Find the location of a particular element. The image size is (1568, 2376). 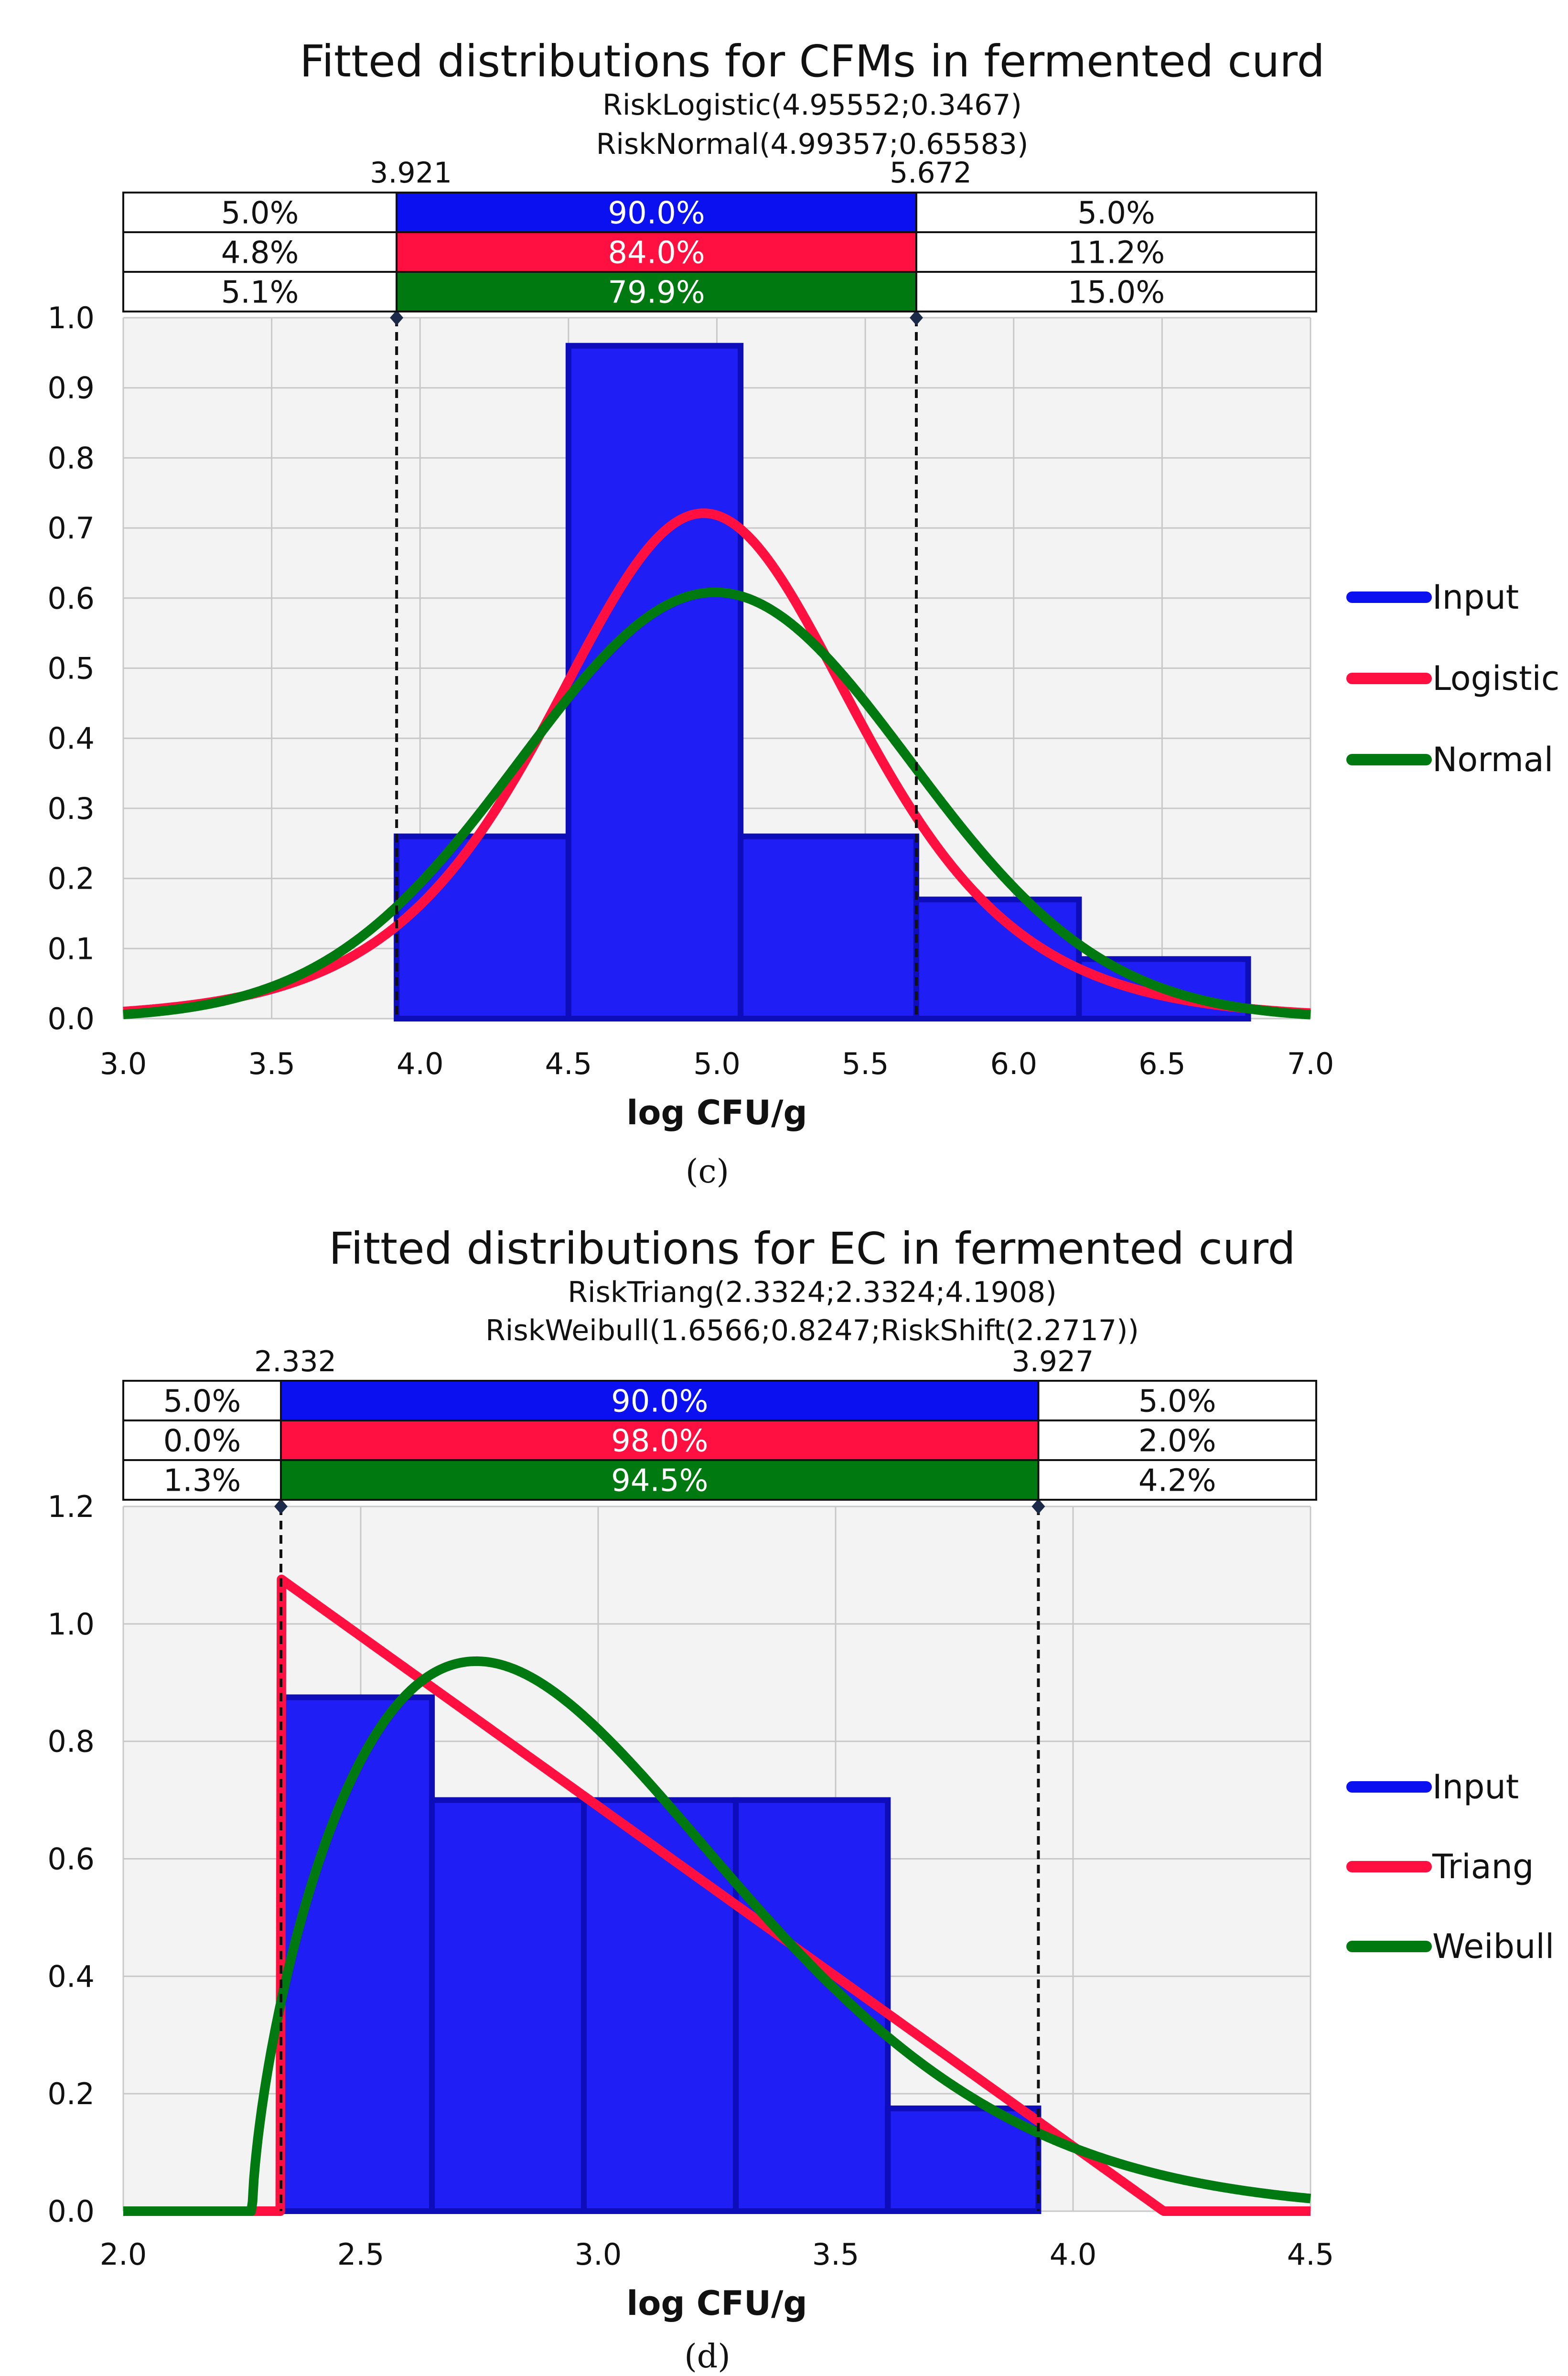

x-tick-label: 7.0 is located at coordinates (1311, 1063).